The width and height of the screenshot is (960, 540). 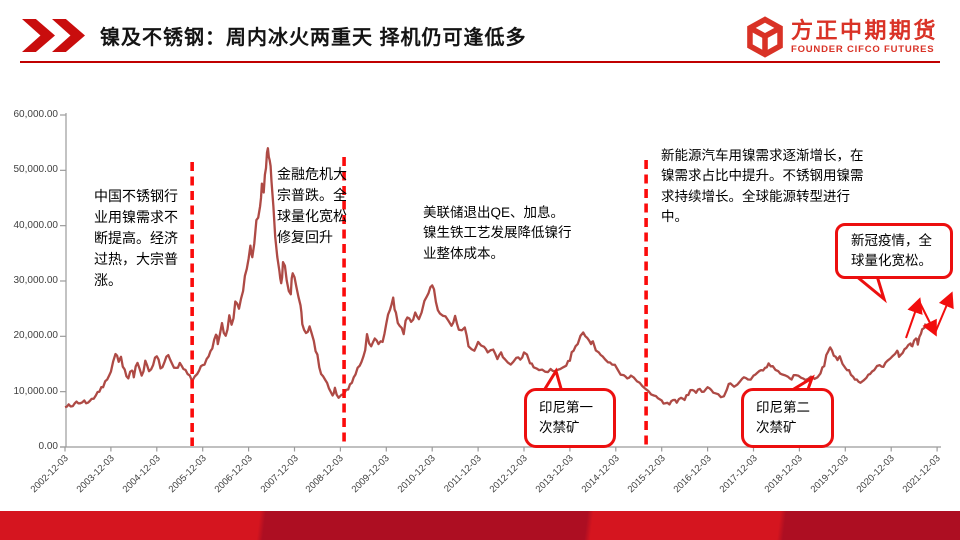 What do you see at coordinates (312, 205) in the screenshot?
I see `annotation-financial-crisis: 金融危机大 宗普跌。全 球量化宽松 修复回升` at bounding box center [312, 205].